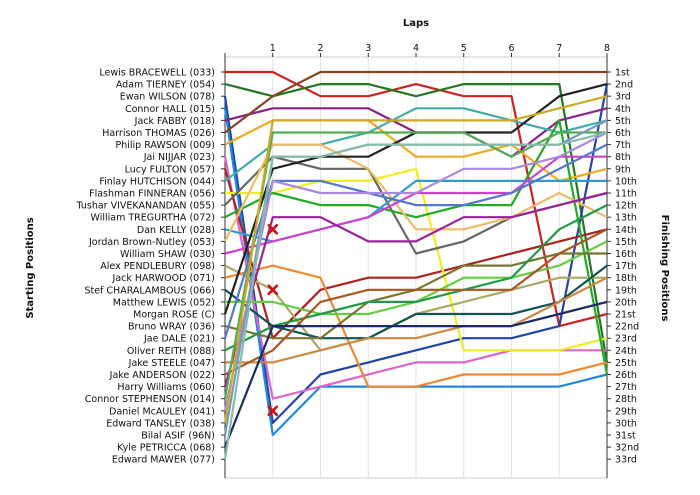  Describe the element at coordinates (511, 48) in the screenshot. I see `x-tick-label: 6` at that location.